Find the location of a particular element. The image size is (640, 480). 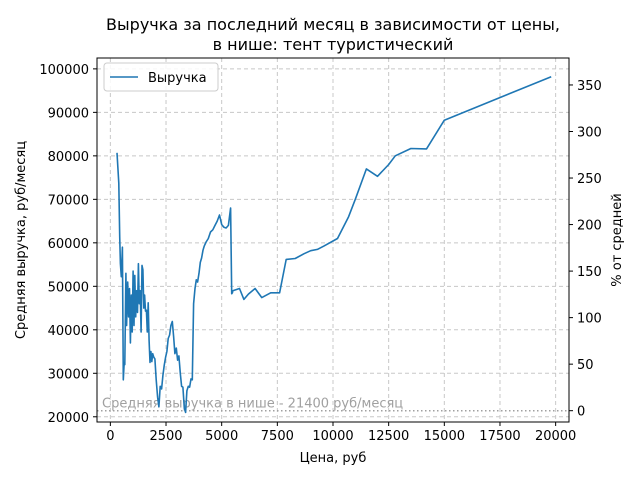

x-tick-label: 7500 is located at coordinates (277, 436).